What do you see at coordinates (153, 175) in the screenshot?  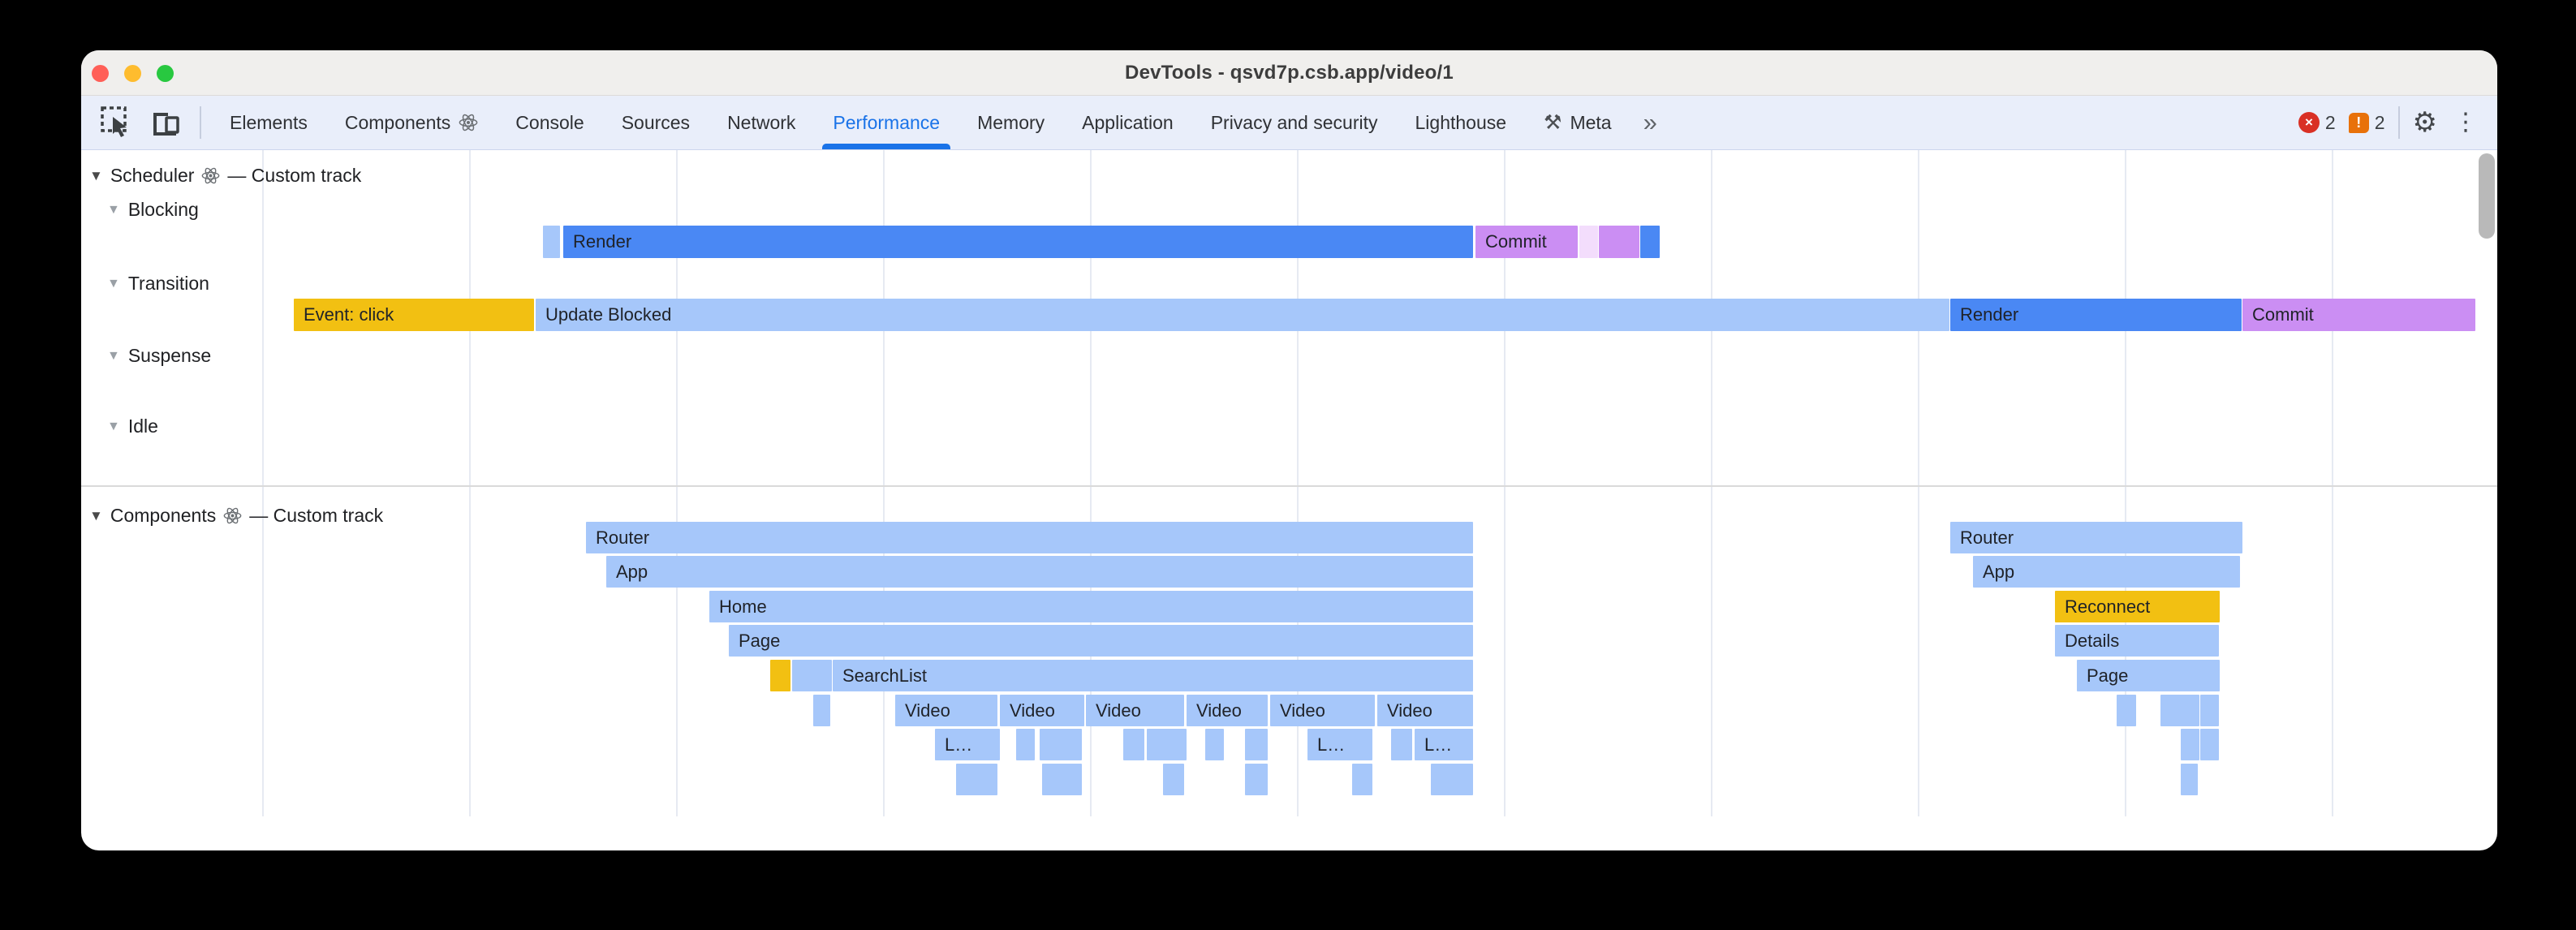 I see `track-title: Scheduler` at bounding box center [153, 175].